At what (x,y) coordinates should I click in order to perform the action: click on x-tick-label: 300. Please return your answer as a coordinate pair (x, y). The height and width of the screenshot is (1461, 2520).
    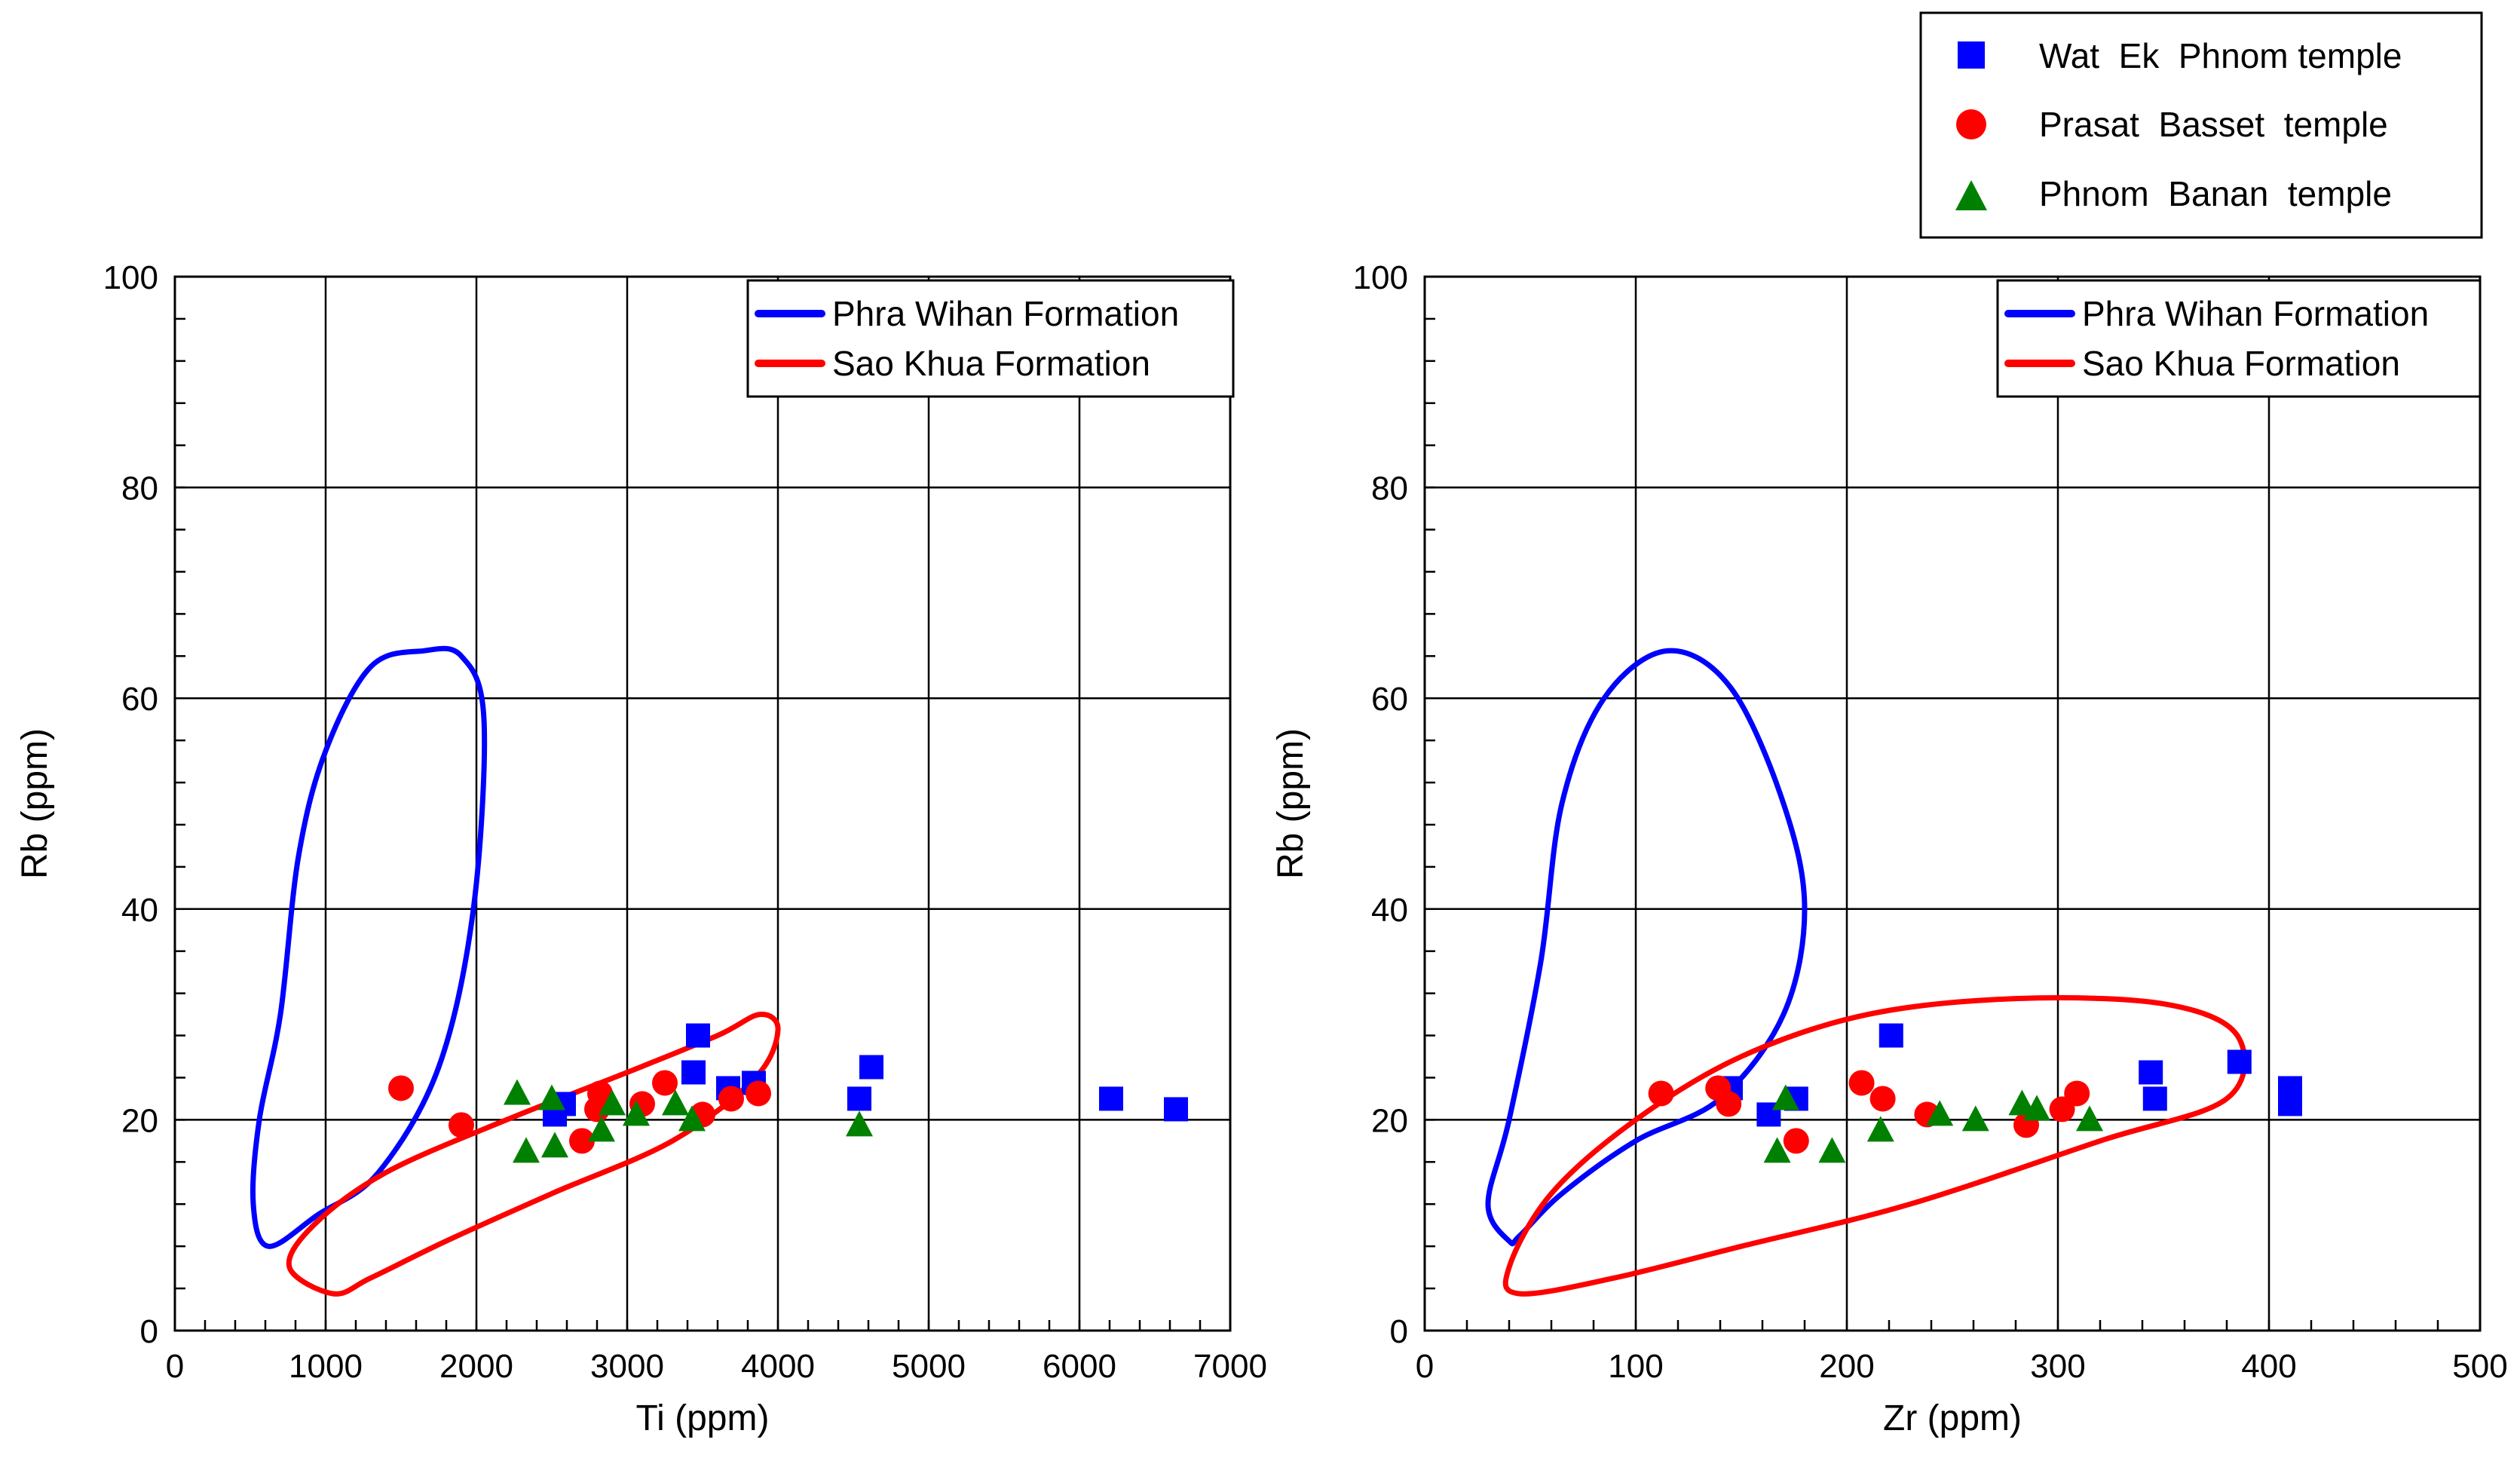
    Looking at the image, I should click on (2057, 1366).